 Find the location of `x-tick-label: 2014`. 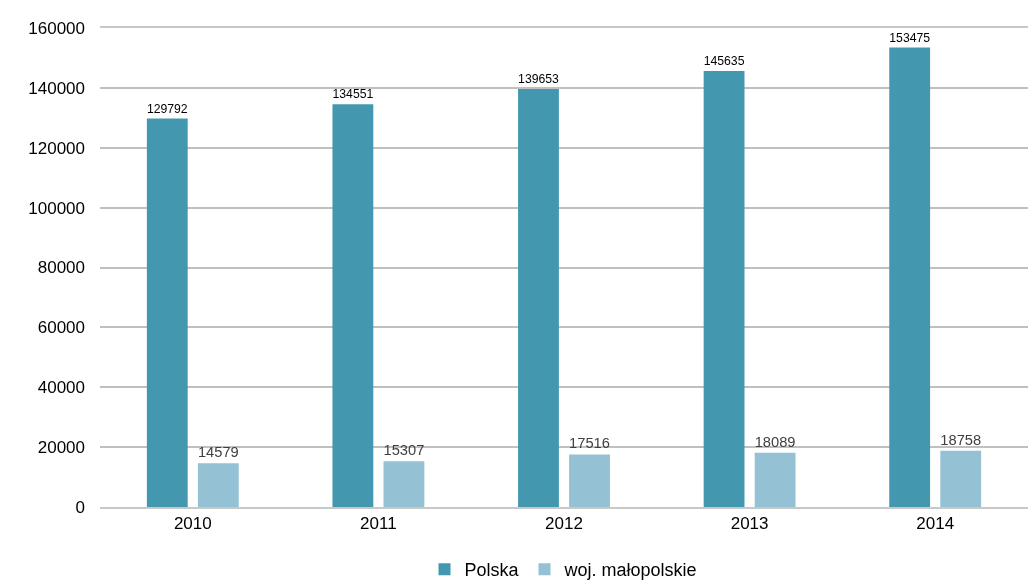

x-tick-label: 2014 is located at coordinates (935, 524).